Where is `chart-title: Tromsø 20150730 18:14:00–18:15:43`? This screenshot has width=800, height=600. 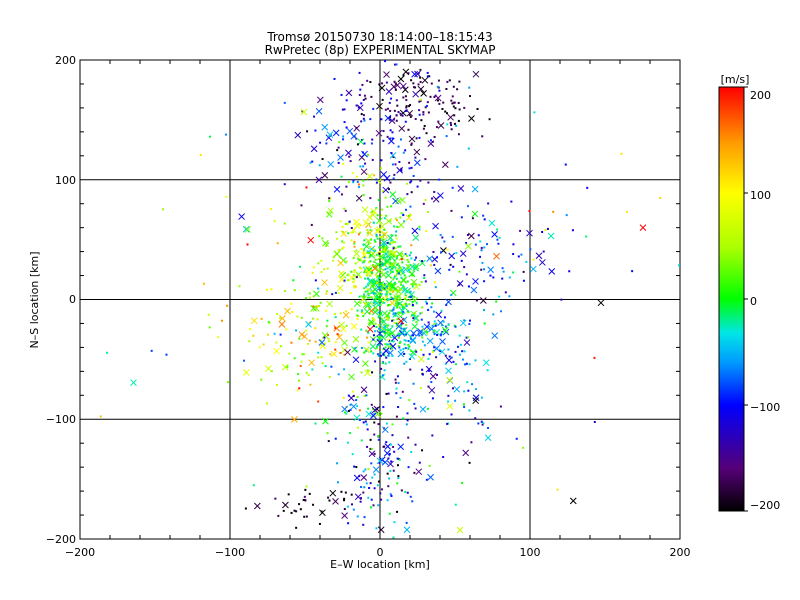 chart-title: Tromsø 20150730 18:14:00–18:15:43 is located at coordinates (379, 37).